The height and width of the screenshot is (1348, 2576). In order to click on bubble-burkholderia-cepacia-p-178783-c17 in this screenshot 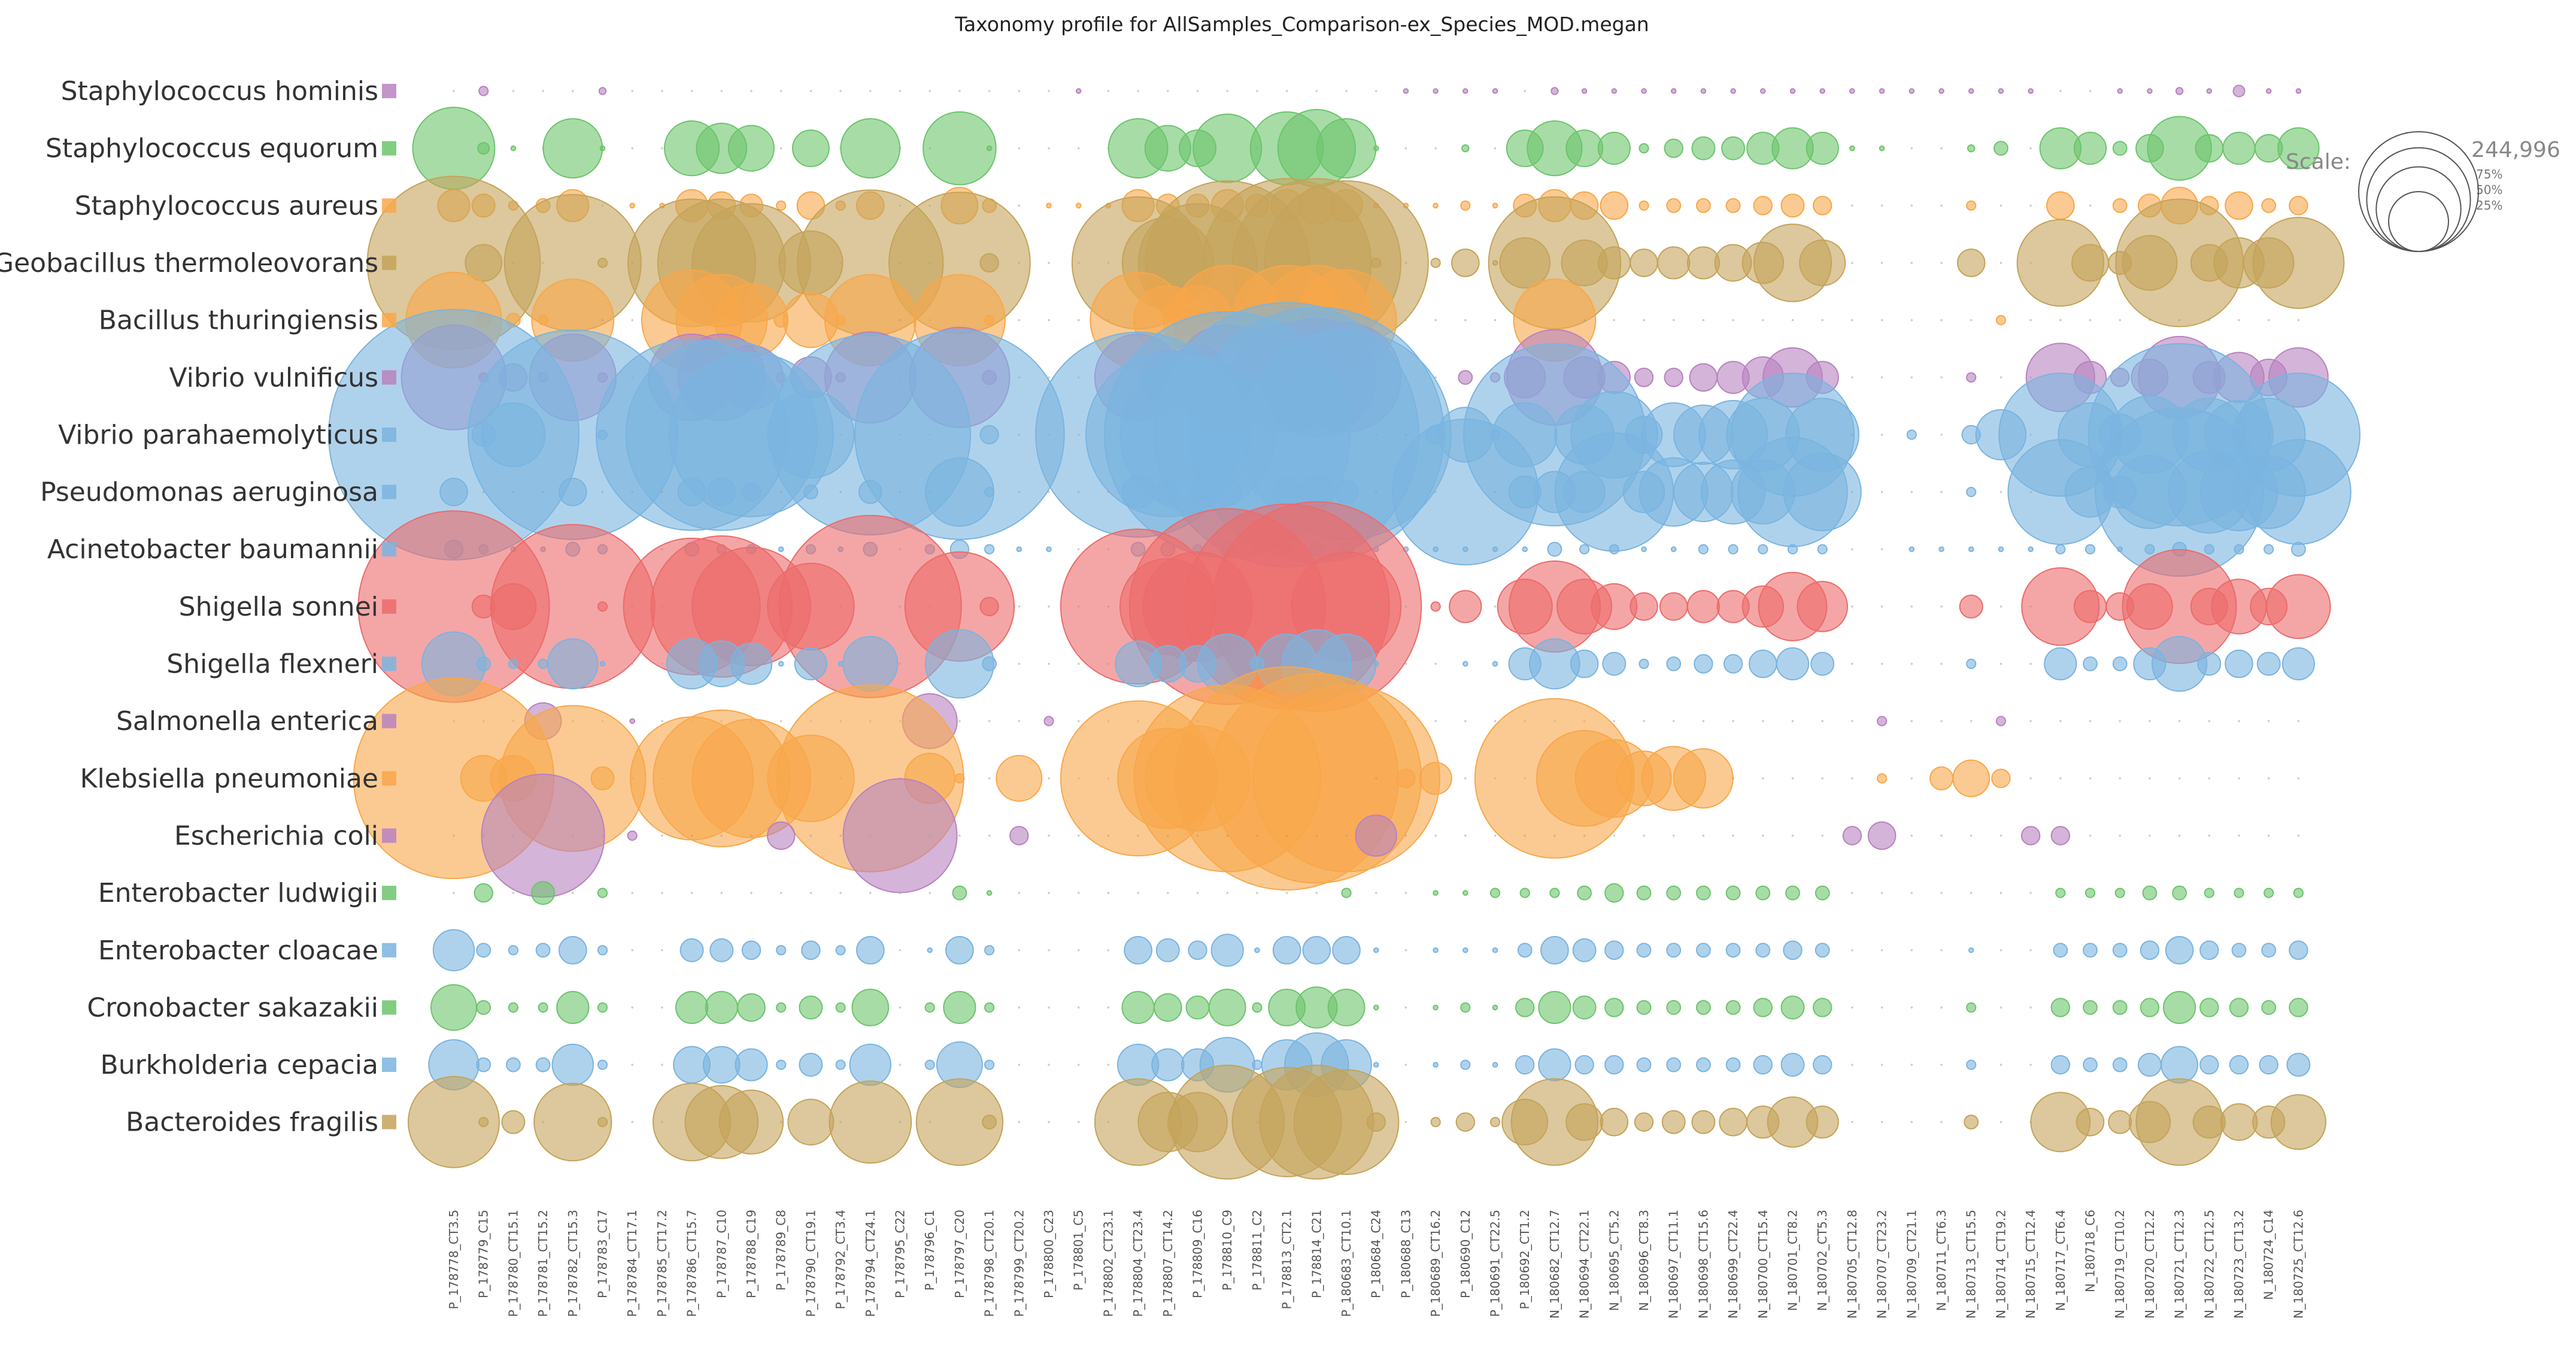, I will do `click(602, 1064)`.